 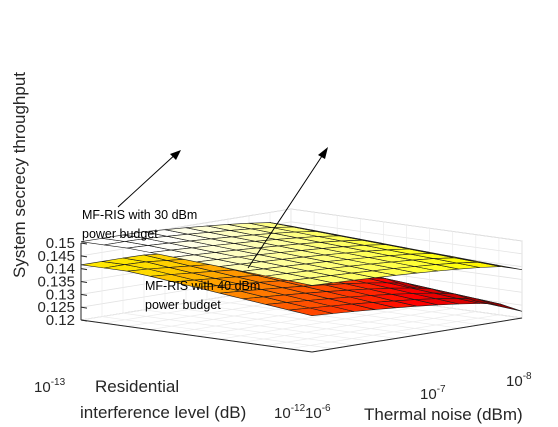 What do you see at coordinates (202, 286) in the screenshot?
I see `annotation-40dbm-line1: MF-RIS with 40 dBm` at bounding box center [202, 286].